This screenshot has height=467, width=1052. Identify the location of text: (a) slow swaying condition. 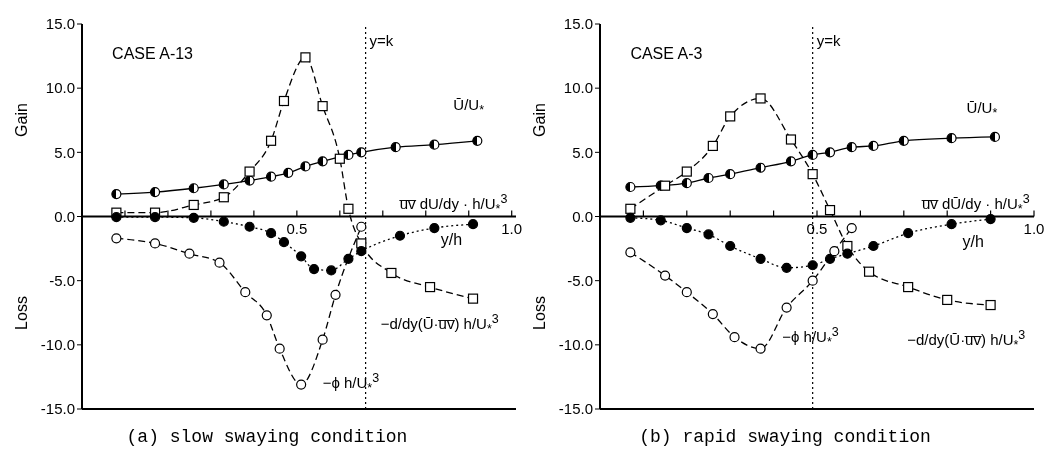
(267, 437).